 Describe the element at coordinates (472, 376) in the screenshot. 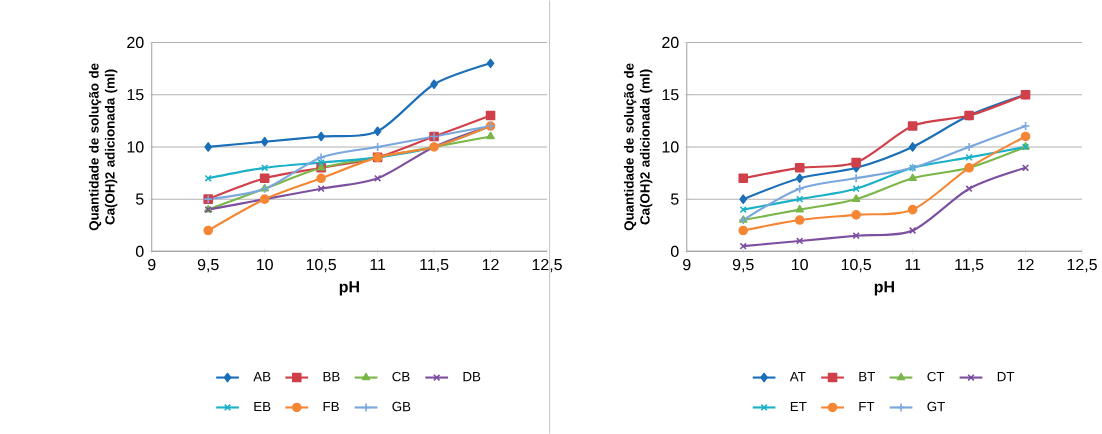

I see `legend-label: DB` at that location.